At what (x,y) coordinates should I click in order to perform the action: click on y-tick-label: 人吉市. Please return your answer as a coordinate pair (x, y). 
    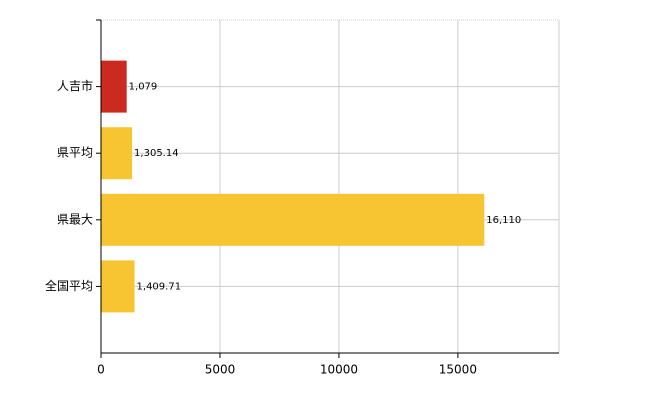
    Looking at the image, I should click on (75, 85).